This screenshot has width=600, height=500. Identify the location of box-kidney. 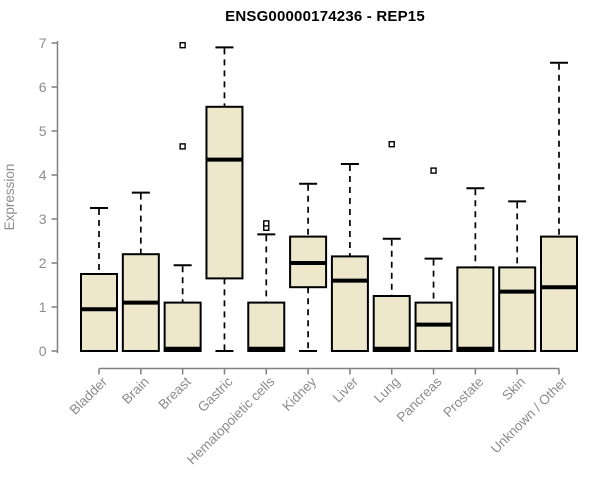
(308, 267).